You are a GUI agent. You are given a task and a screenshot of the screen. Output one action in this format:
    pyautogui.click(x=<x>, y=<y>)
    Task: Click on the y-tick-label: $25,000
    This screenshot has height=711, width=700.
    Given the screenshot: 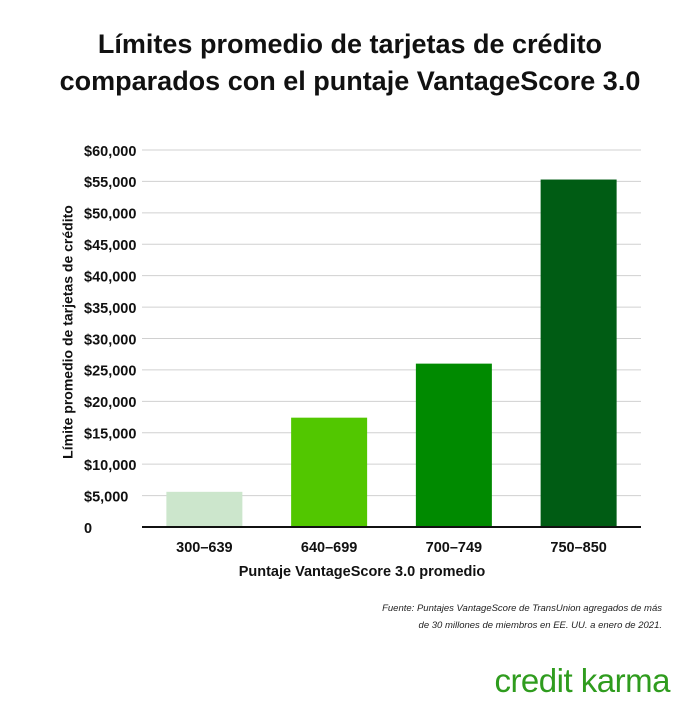 What is the action you would take?
    pyautogui.click(x=110, y=372)
    